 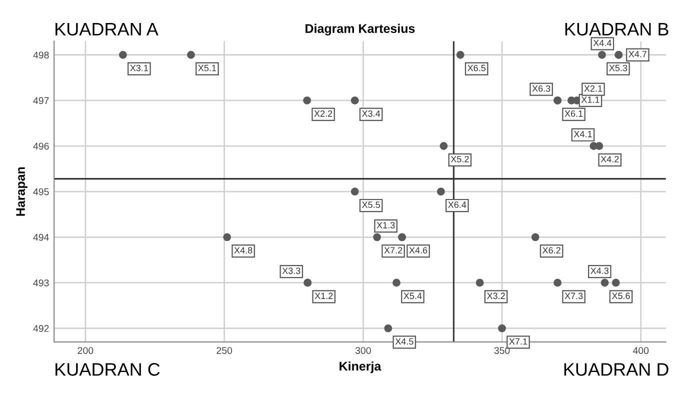 What do you see at coordinates (551, 250) in the screenshot?
I see `annotation: X6.2` at bounding box center [551, 250].